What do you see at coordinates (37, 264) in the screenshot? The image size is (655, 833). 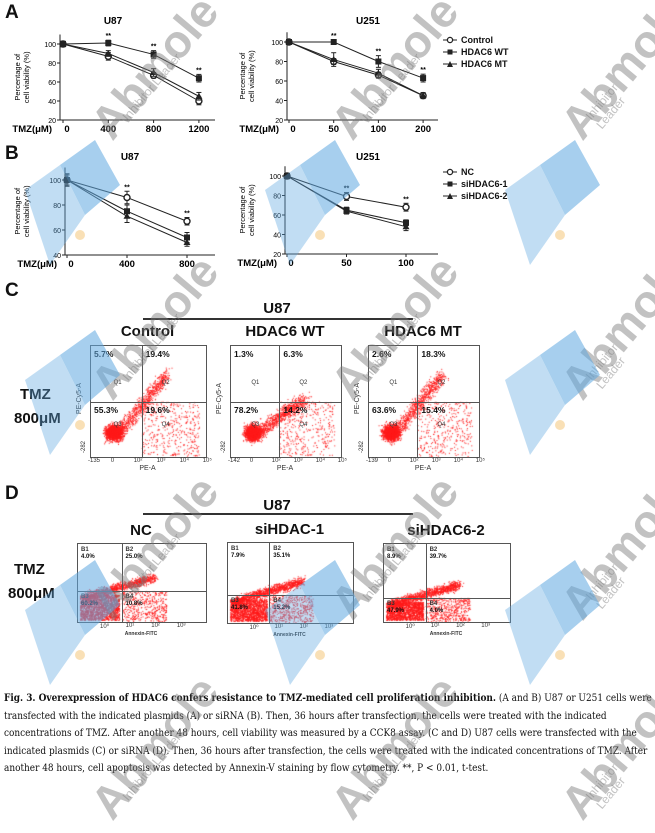 I see `x-axis-label: TMZ(μM)` at bounding box center [37, 264].